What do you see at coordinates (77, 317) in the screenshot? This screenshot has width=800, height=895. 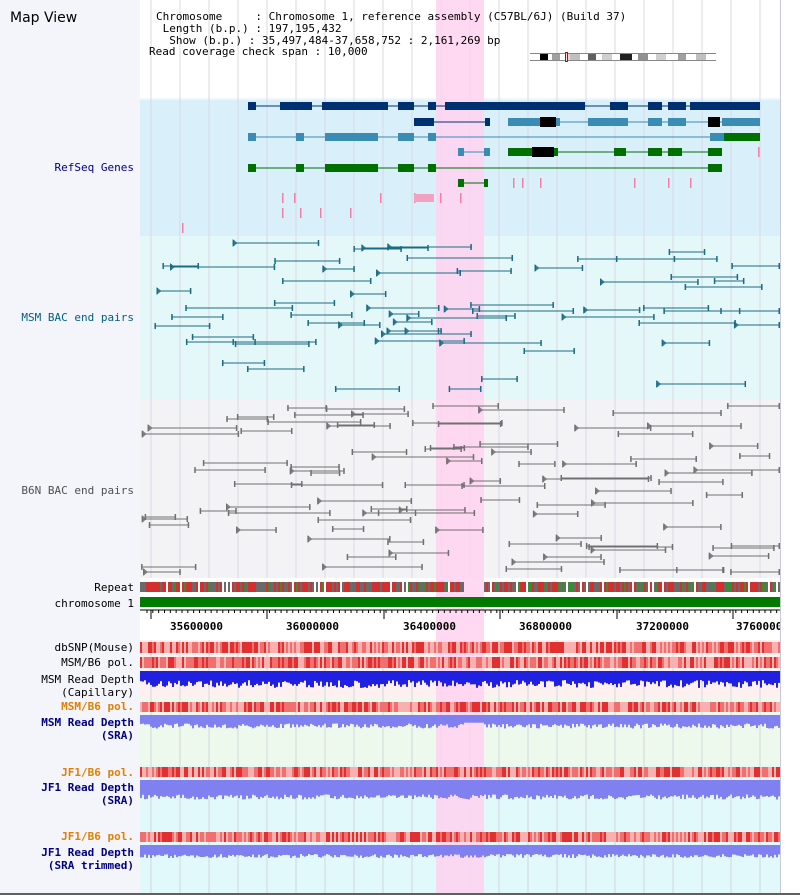 I see `track-label-msm-bac: MSM BAC end pairs` at bounding box center [77, 317].